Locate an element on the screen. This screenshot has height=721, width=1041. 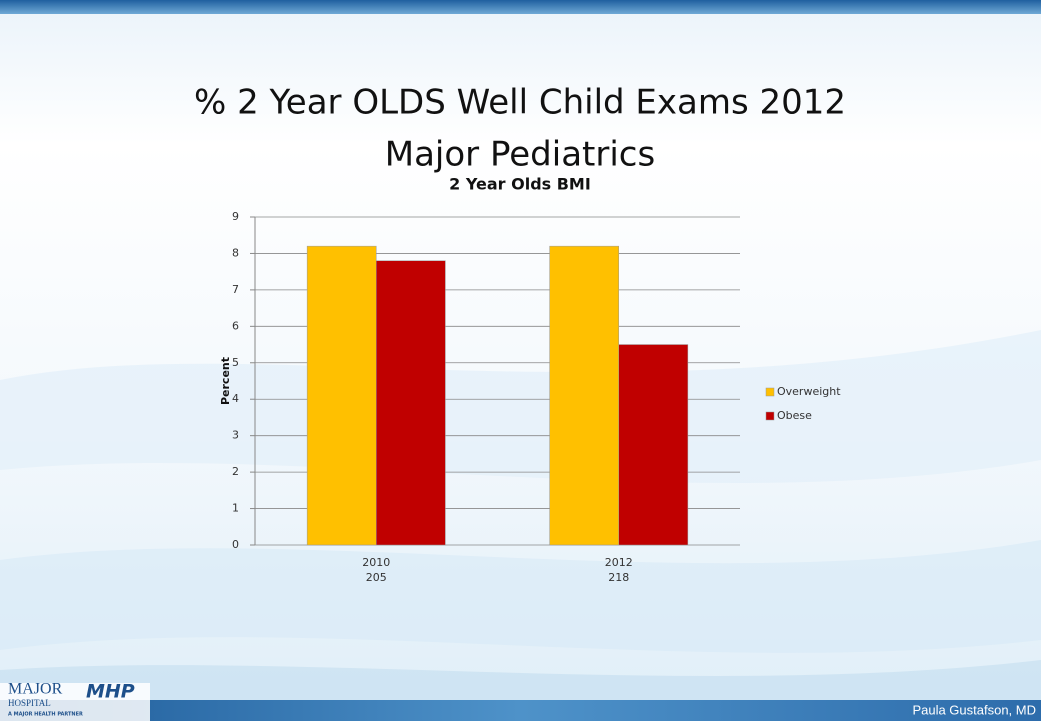
top-band is located at coordinates (520, 7).